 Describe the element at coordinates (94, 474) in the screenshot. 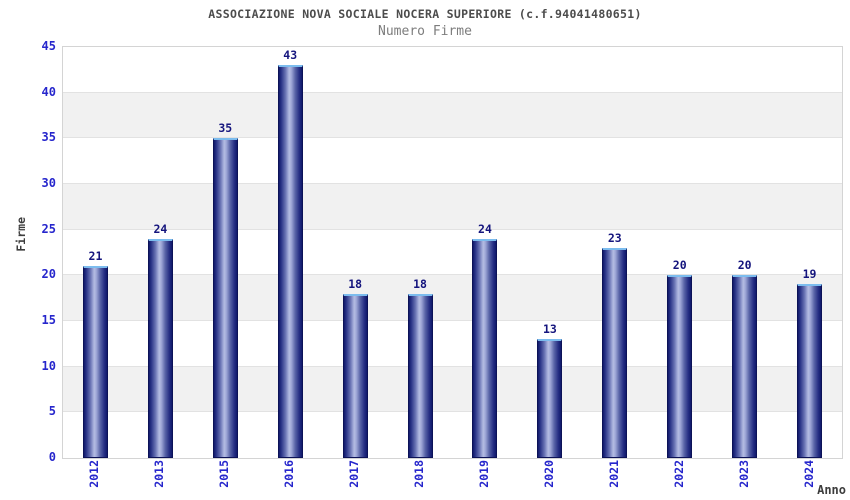

I see `x-tick-label: 2012` at that location.